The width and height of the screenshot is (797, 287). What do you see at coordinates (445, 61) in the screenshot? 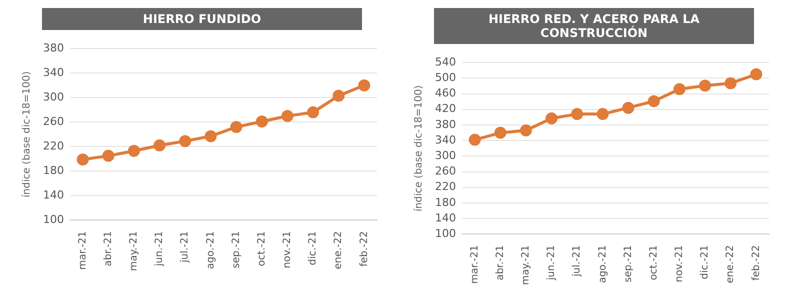
I see `y-tick-label: 540` at bounding box center [445, 61].